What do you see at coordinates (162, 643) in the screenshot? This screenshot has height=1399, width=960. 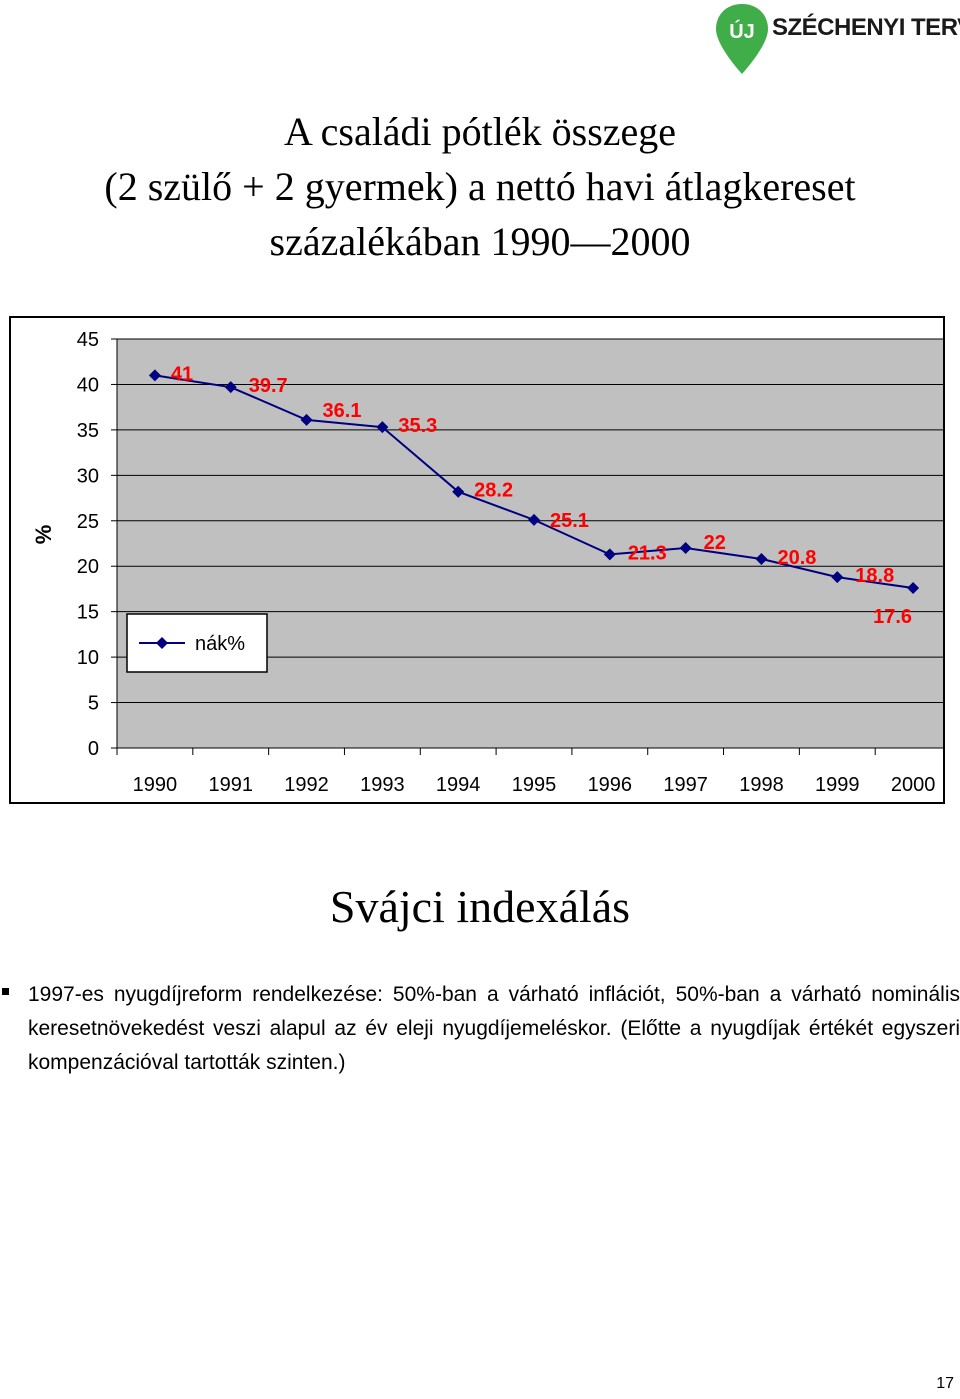 I see `legend-marker` at bounding box center [162, 643].